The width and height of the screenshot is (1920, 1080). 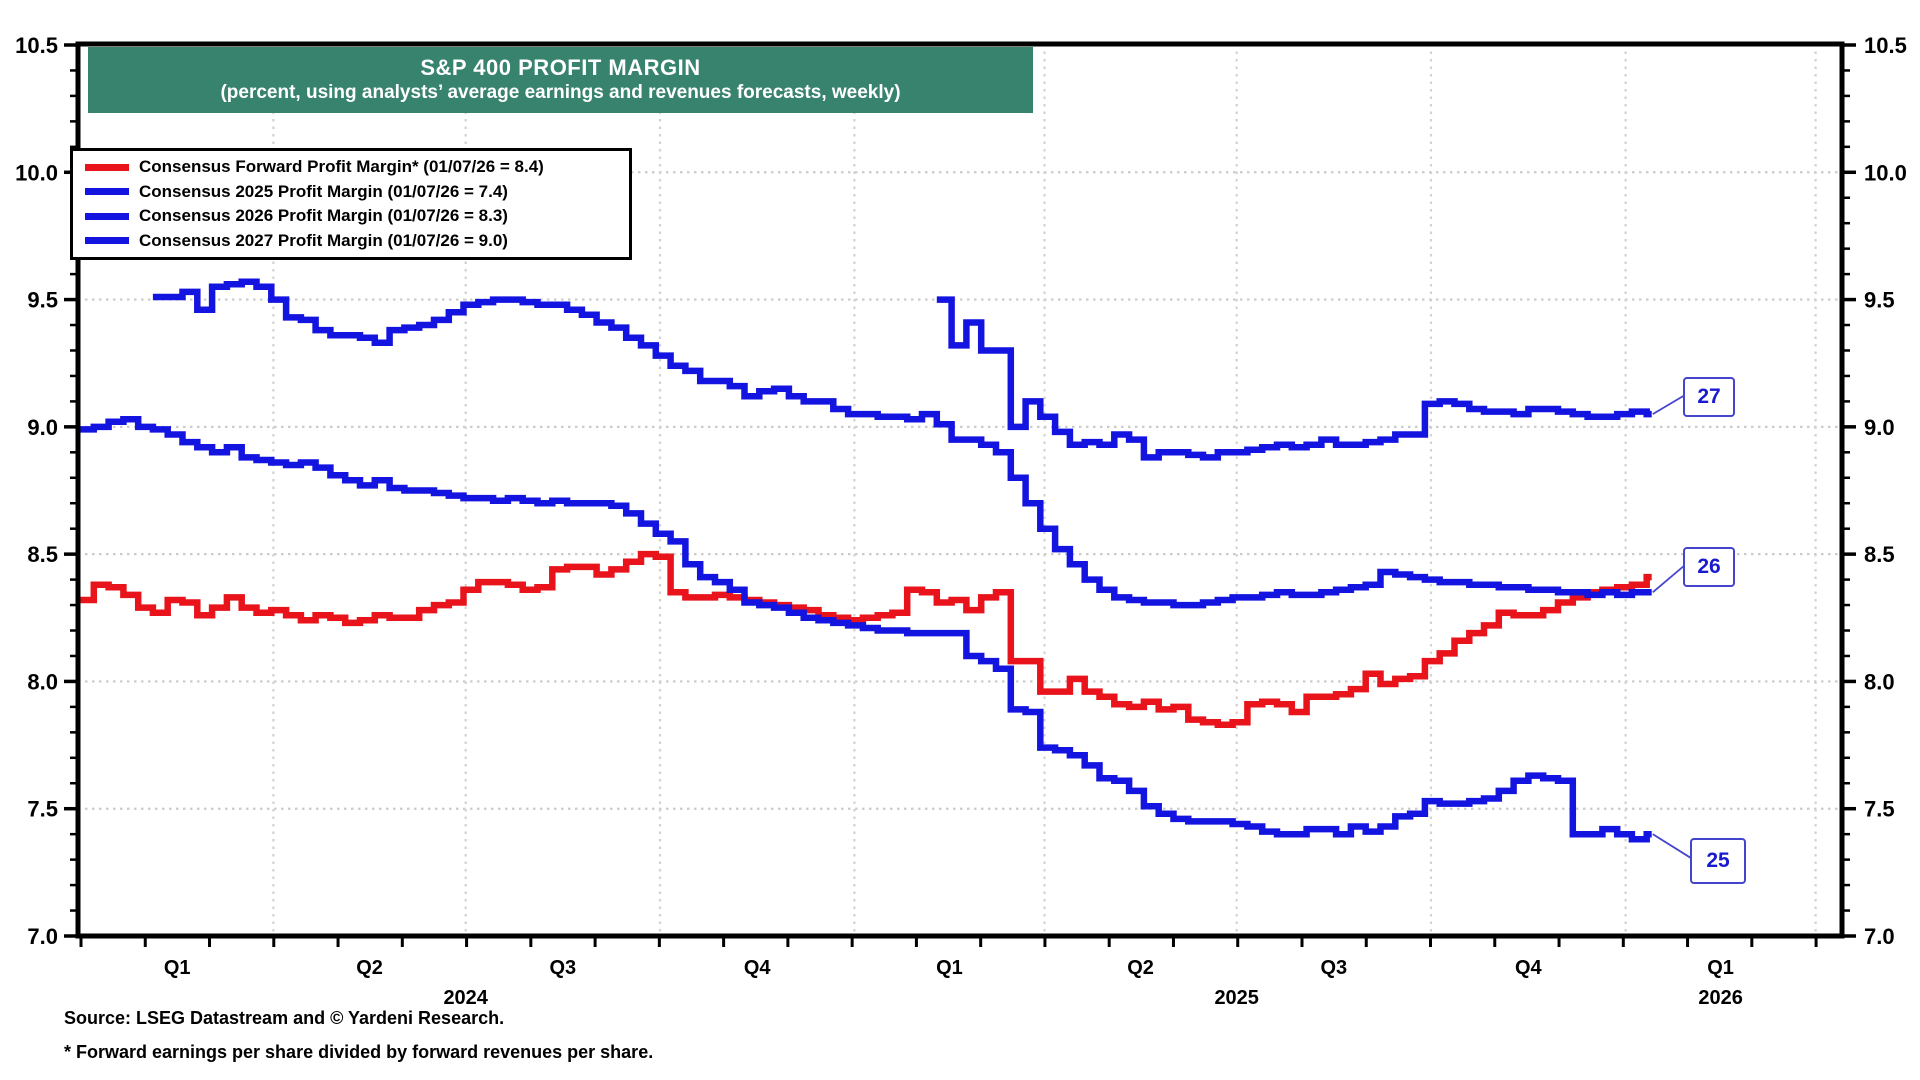 I want to click on y-tick-label-left: 7.0, so click(x=42, y=936).